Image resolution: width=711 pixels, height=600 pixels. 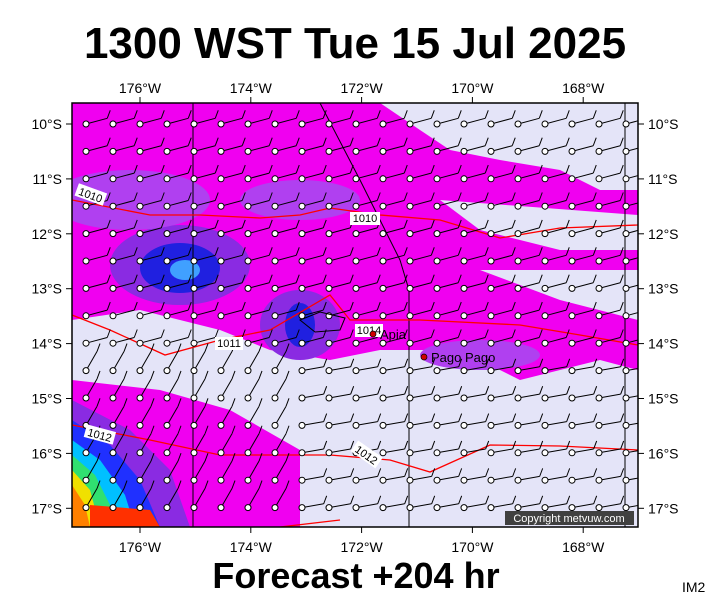 What do you see at coordinates (251, 88) in the screenshot?
I see `lon-label: 174°W` at bounding box center [251, 88].